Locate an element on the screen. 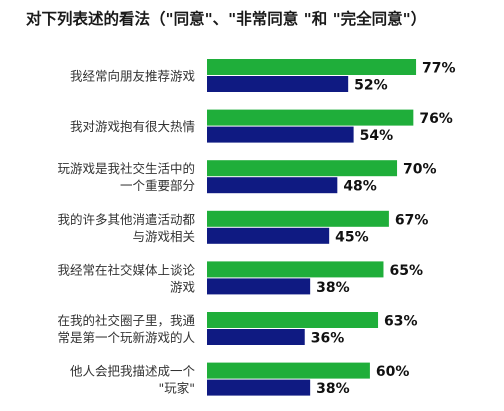 This screenshot has height=411, width=504. category-label: 我的许多其他消遣活动都 is located at coordinates (126, 219).